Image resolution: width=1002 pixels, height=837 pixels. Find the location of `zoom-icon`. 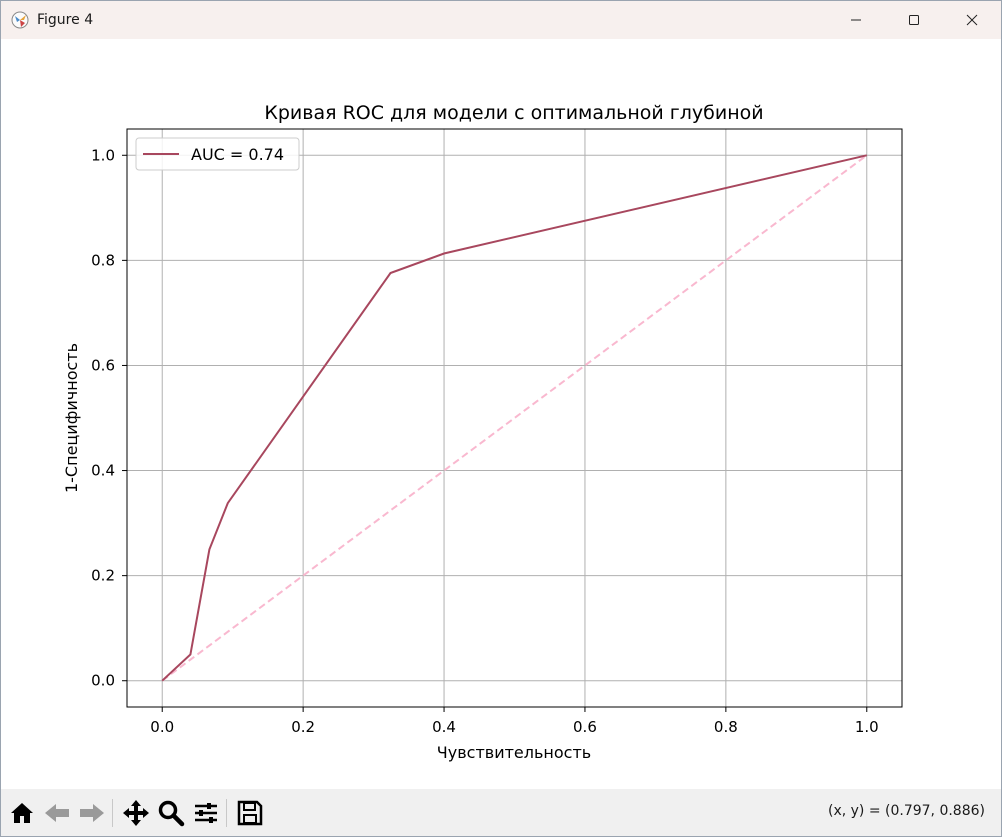

zoom-icon is located at coordinates (171, 813).